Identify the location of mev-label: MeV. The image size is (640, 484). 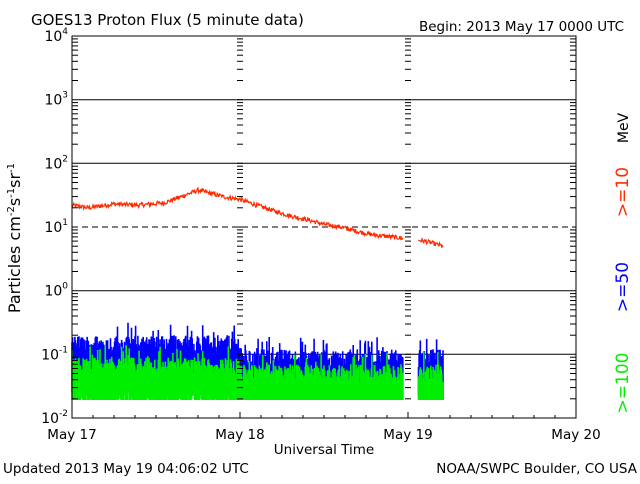
(624, 127).